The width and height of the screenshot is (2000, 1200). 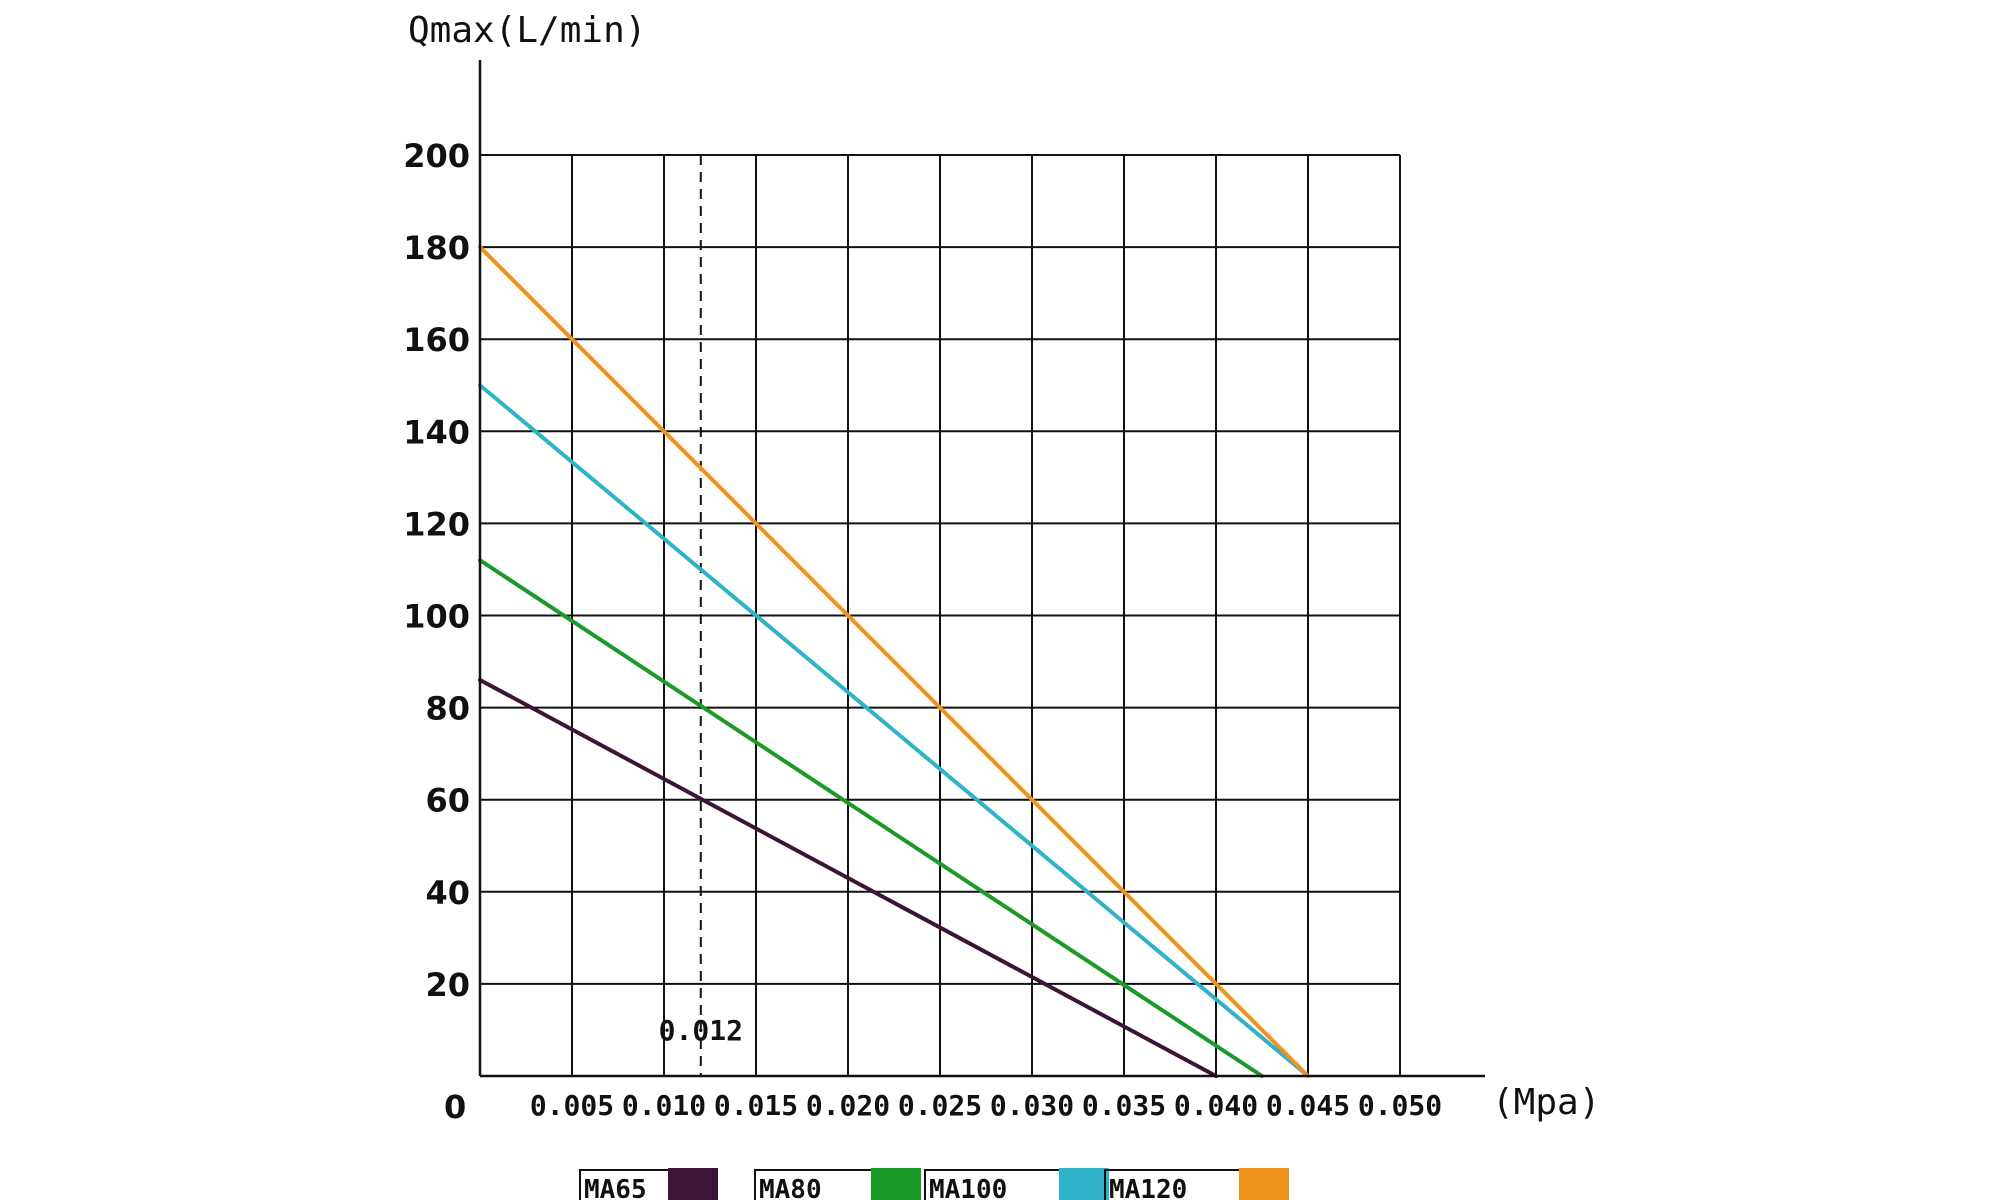 I want to click on series-line-ma65, so click(x=848, y=877).